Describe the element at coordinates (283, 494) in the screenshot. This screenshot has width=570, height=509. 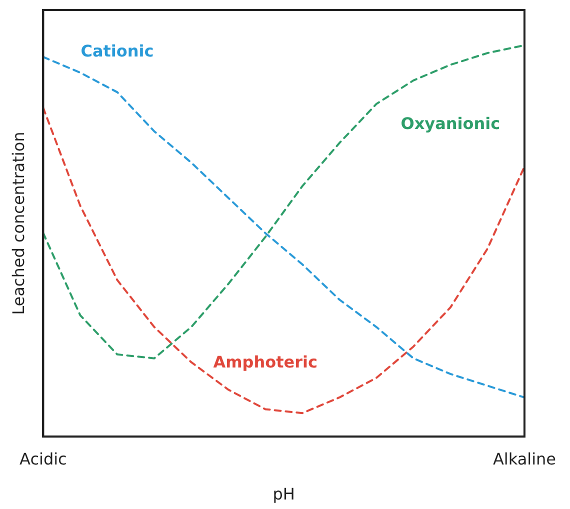
I see `x-axis-title: pH` at that location.